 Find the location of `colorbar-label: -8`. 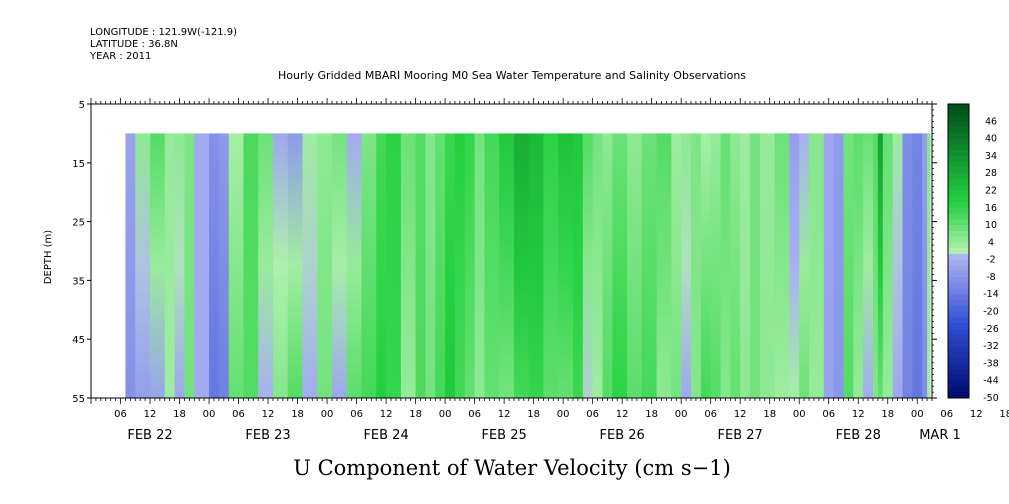

colorbar-label: -8 is located at coordinates (990, 277).